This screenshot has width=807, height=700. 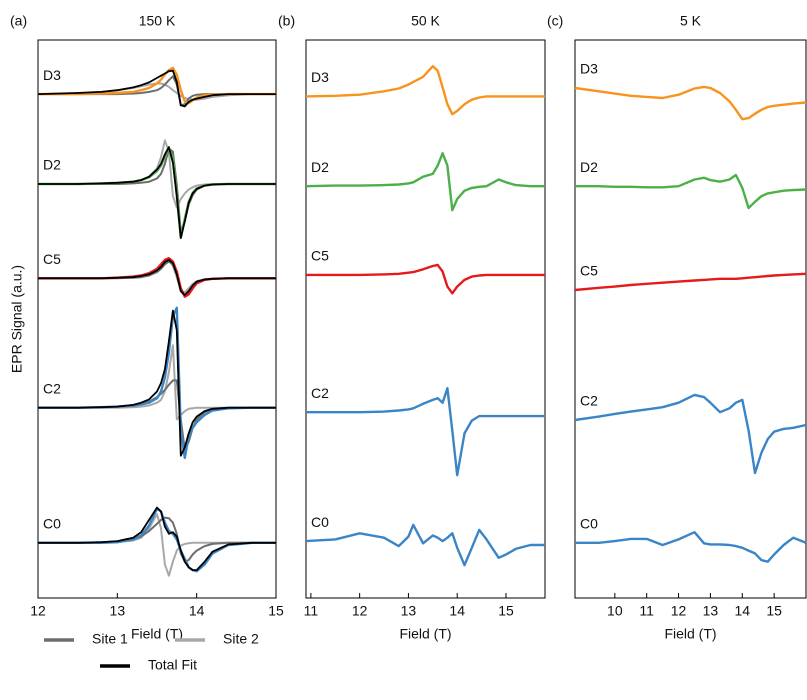 What do you see at coordinates (110, 639) in the screenshot?
I see `legend-label: Site 1` at bounding box center [110, 639].